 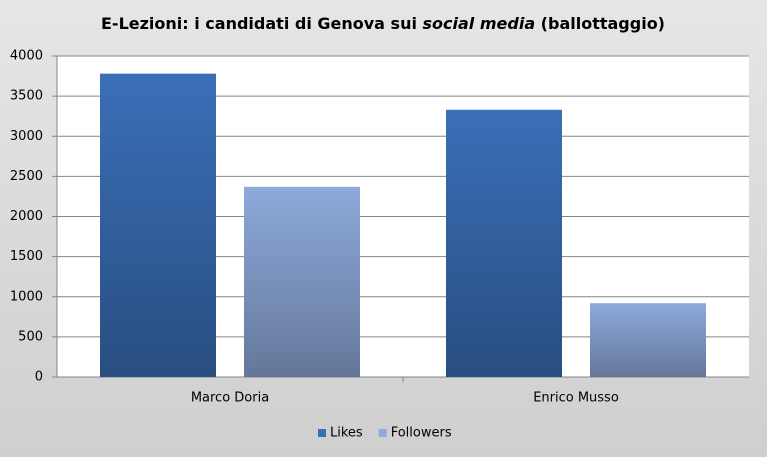 I want to click on x-tick-label: Enrico Musso, so click(x=576, y=398).